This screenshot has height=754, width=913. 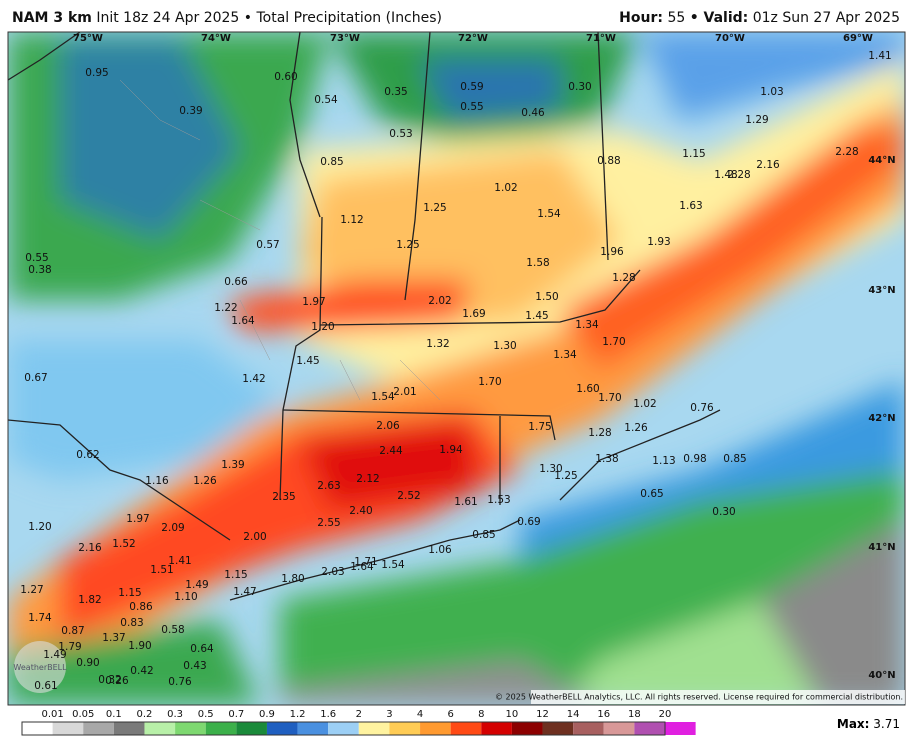 I want to click on precip-value: 0.32, so click(x=109, y=680).